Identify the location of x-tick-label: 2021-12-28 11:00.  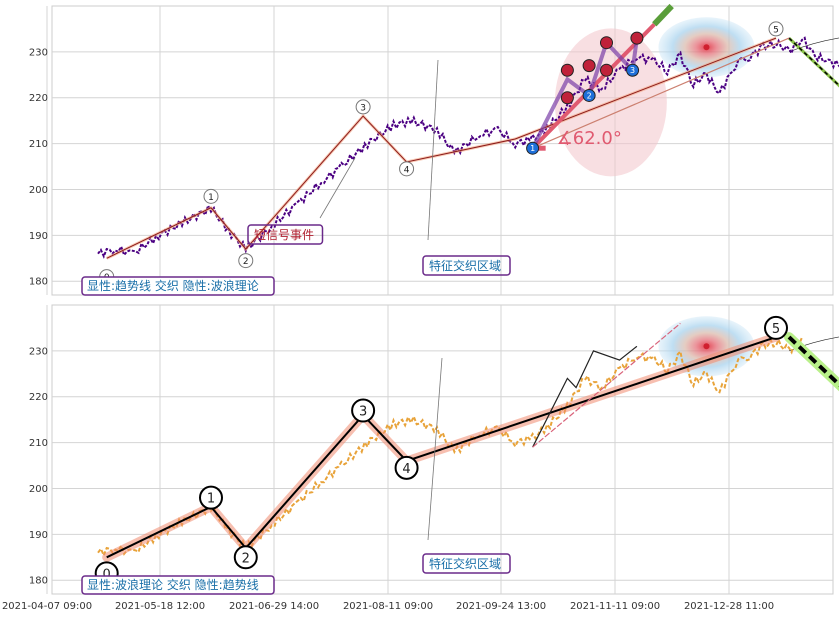
(729, 606).